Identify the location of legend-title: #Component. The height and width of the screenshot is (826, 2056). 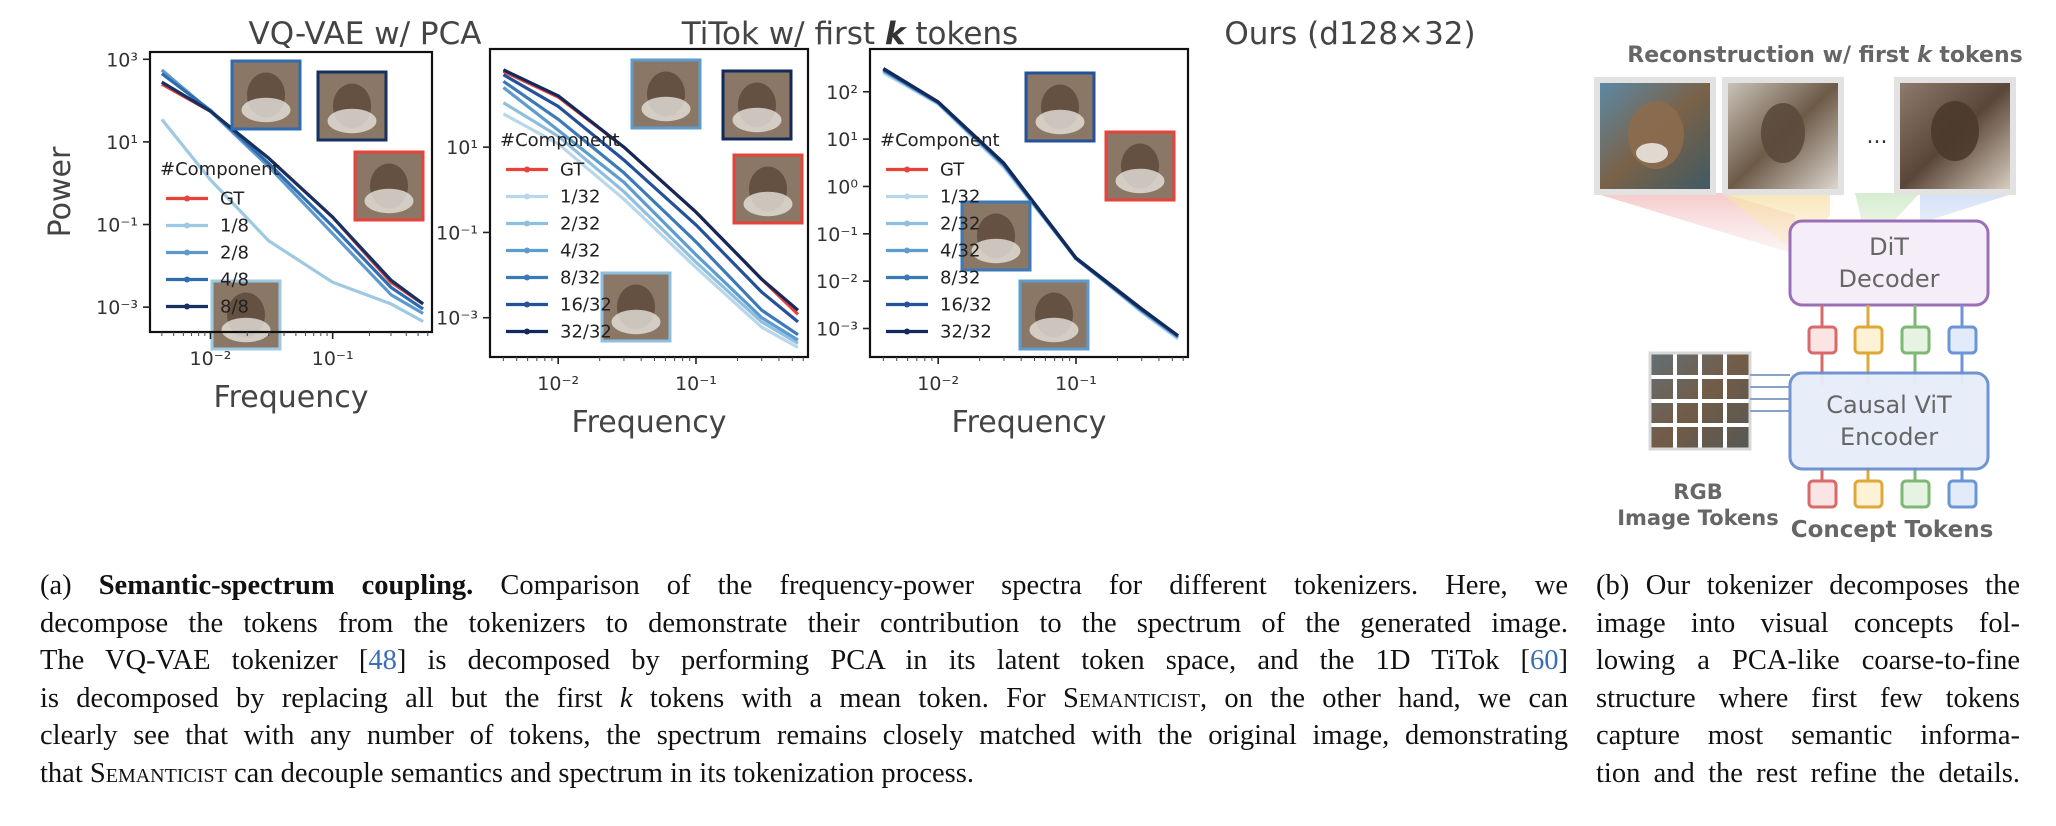
(560, 140).